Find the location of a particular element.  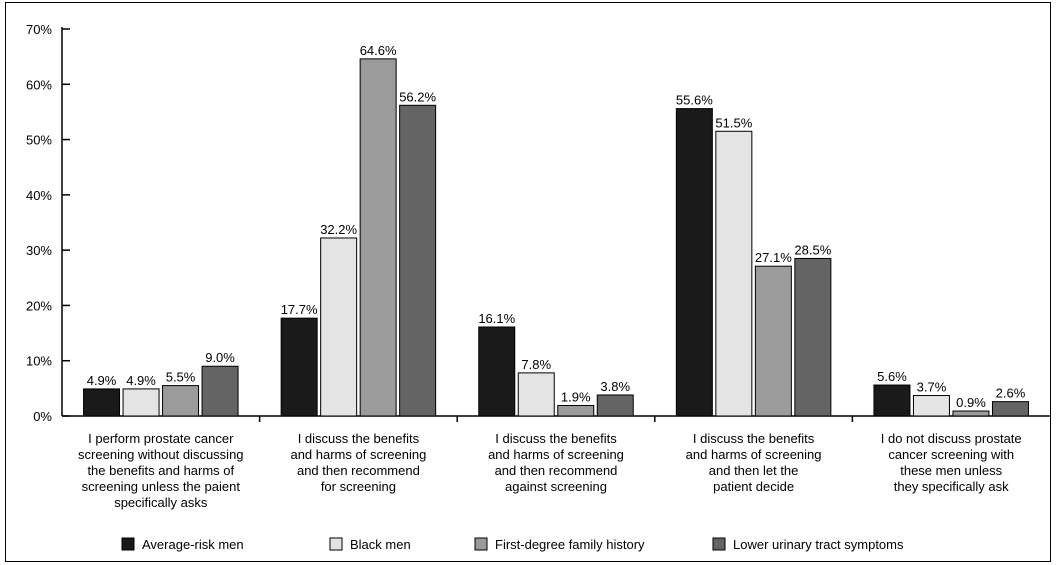

category-label-line: screening unless the paient is located at coordinates (161, 486).